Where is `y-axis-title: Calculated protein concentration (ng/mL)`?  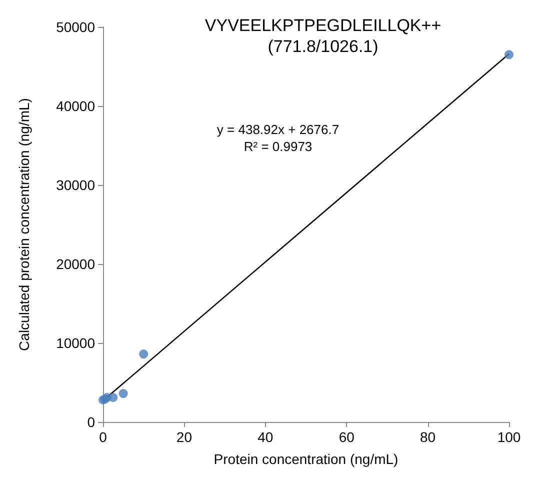 y-axis-title: Calculated protein concentration (ng/mL) is located at coordinates (24, 224).